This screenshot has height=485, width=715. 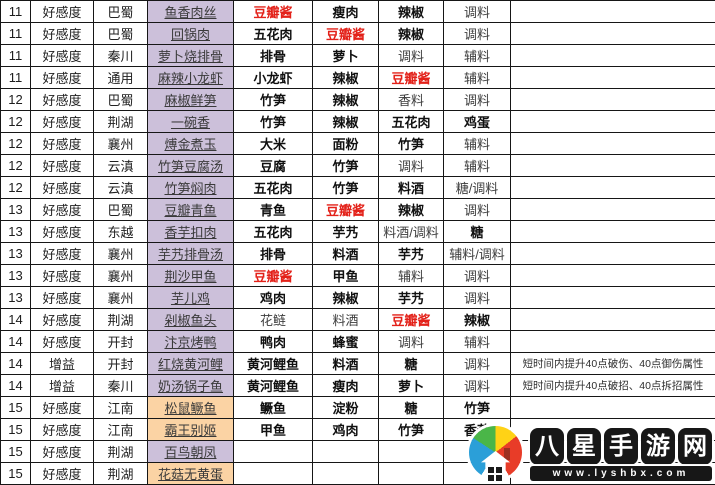 I want to click on ingredient-cell: 豆瓣酱, so click(x=411, y=77).